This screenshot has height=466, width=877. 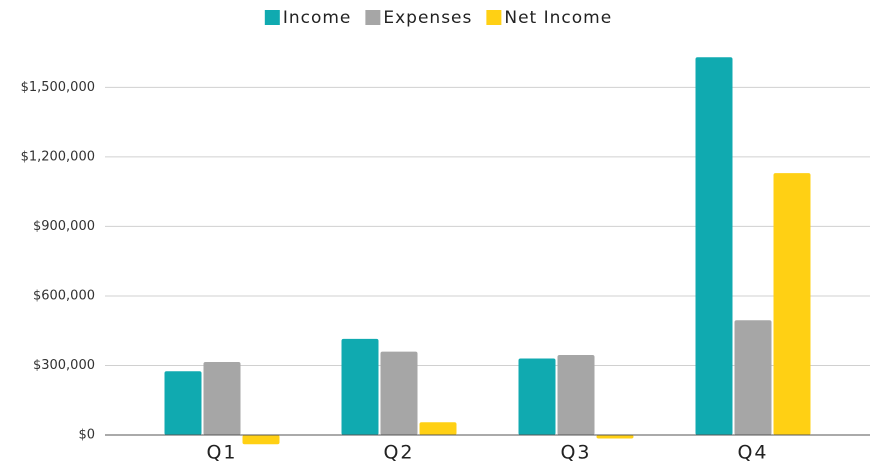 What do you see at coordinates (58, 156) in the screenshot?
I see `y-tick-label: $1,200,000` at bounding box center [58, 156].